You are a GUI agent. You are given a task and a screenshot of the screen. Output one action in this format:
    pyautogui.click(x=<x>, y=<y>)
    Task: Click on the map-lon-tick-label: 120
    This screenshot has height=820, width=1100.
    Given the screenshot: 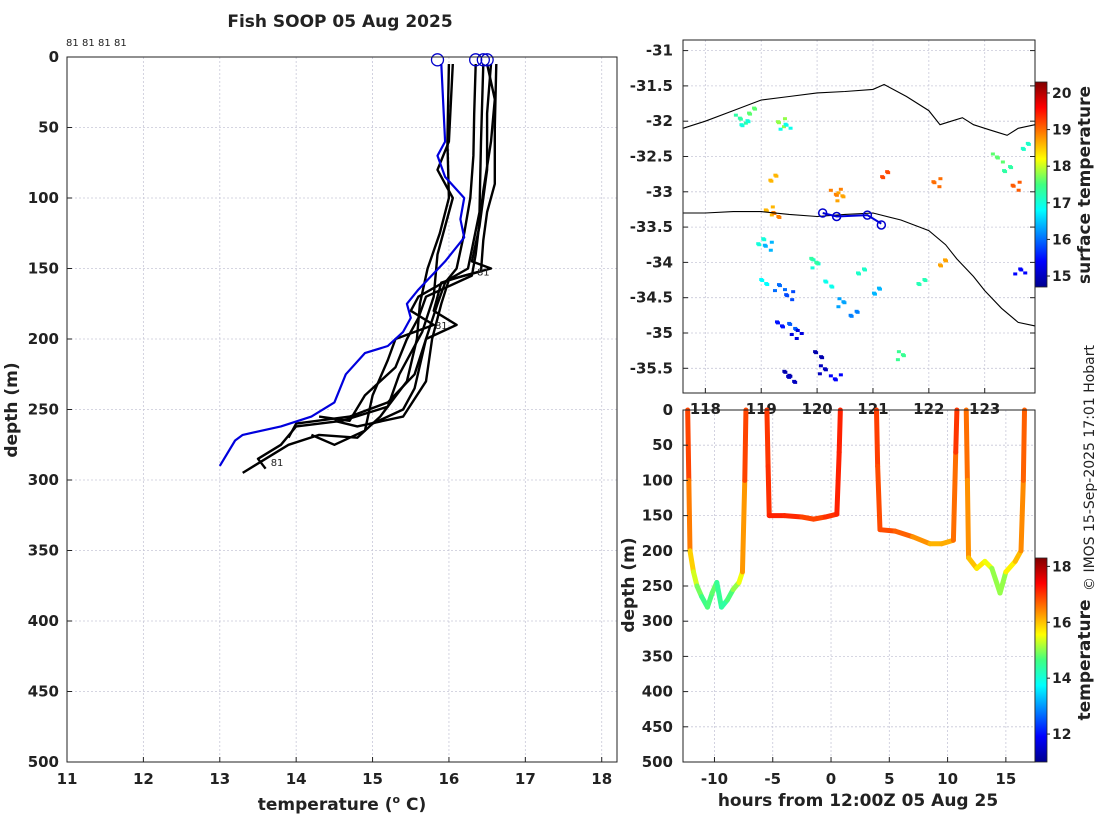 What is the action you would take?
    pyautogui.click(x=816, y=409)
    